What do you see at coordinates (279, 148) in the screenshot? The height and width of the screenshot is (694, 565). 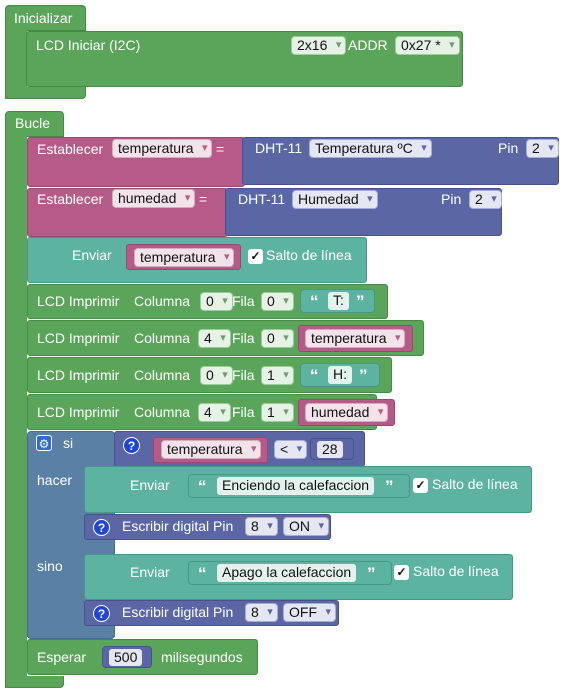 I see `dht-temp-sensor: DHT-11` at bounding box center [279, 148].